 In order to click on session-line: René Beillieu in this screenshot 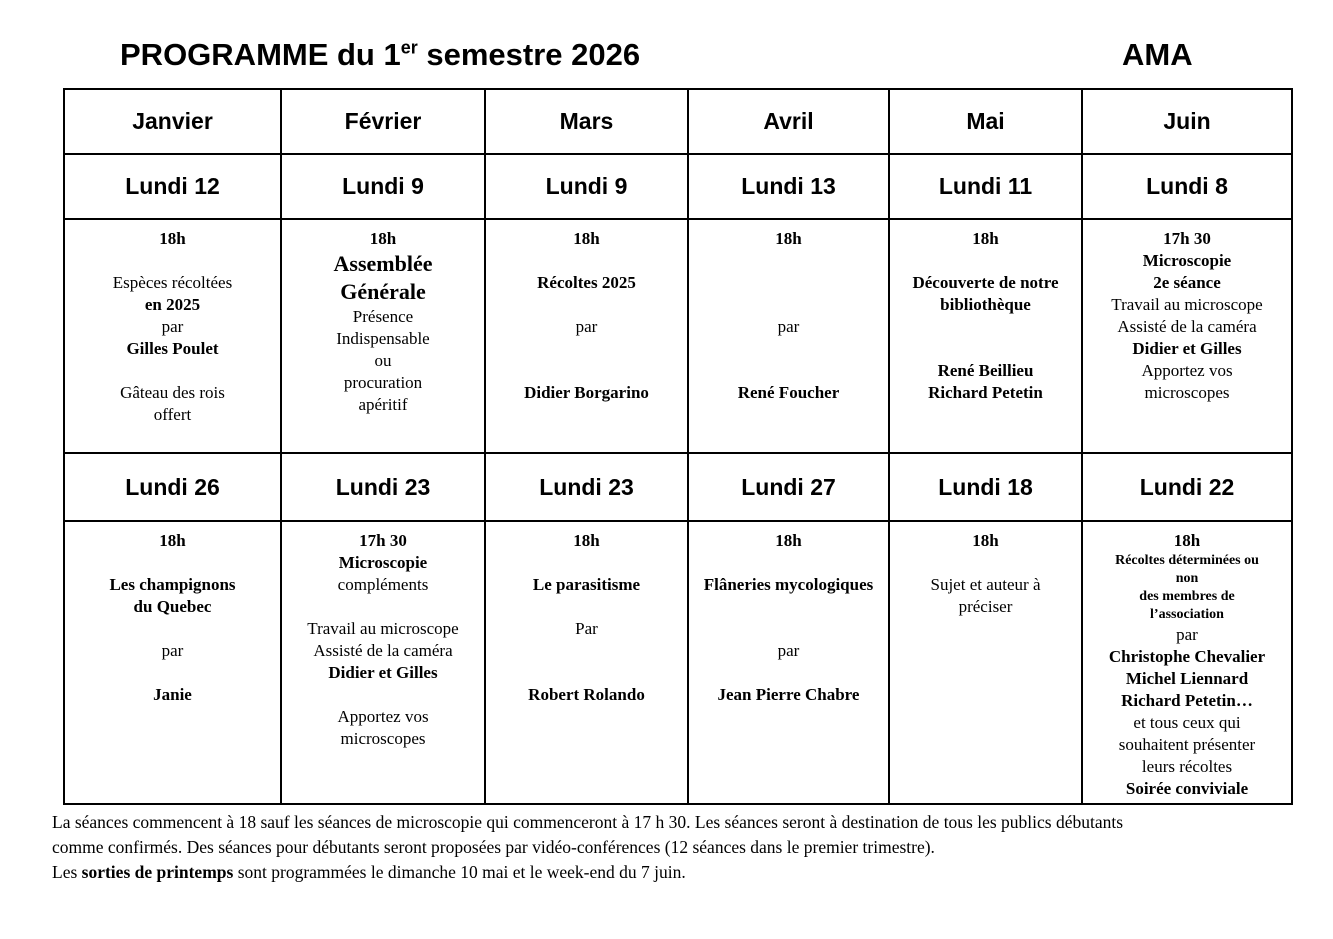, I will do `click(985, 370)`.